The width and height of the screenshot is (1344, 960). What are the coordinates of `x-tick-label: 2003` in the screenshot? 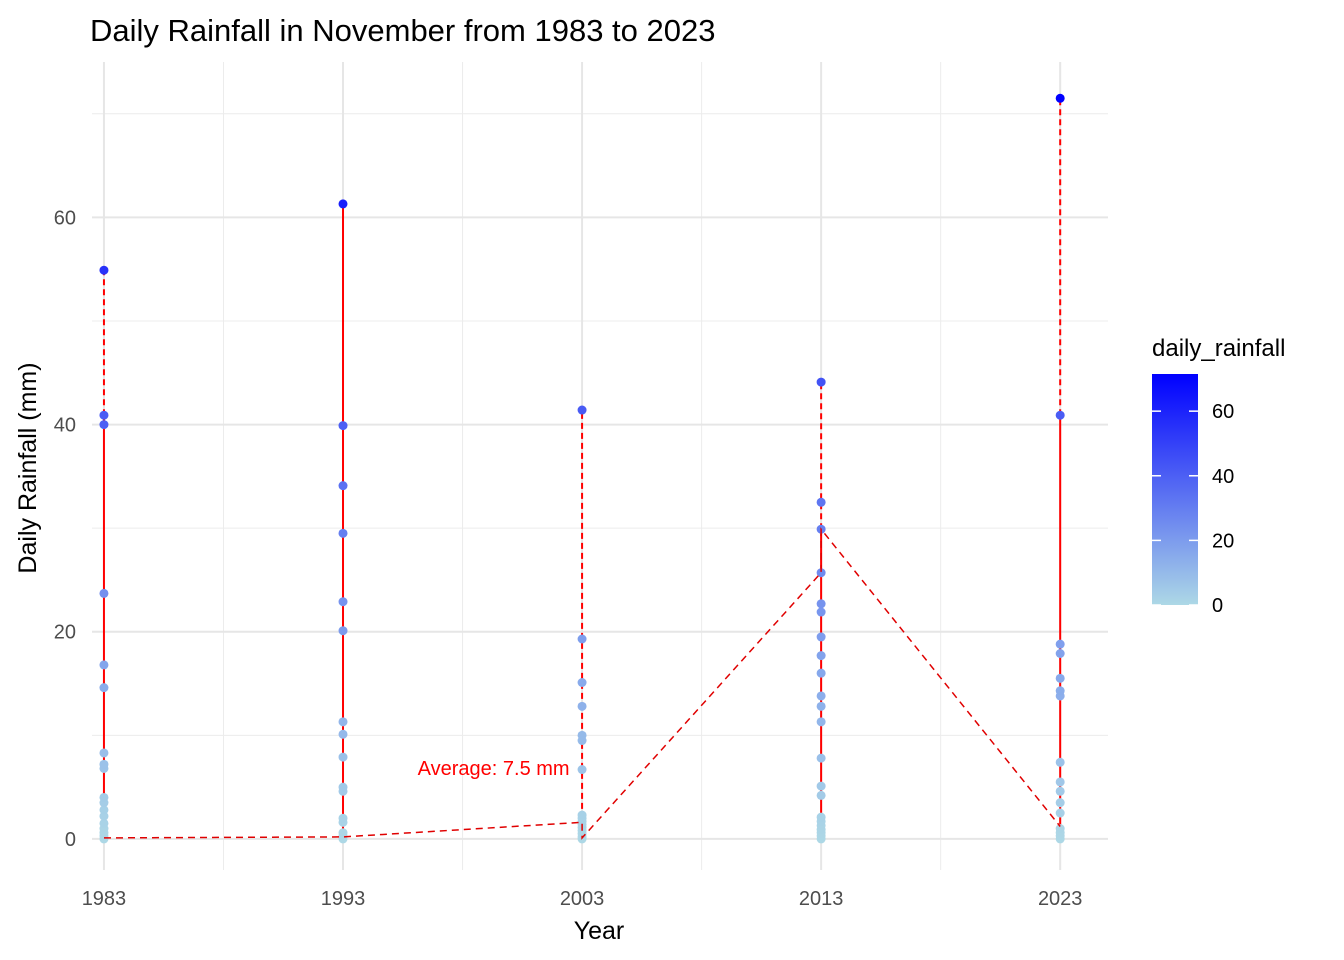 It's located at (582, 899).